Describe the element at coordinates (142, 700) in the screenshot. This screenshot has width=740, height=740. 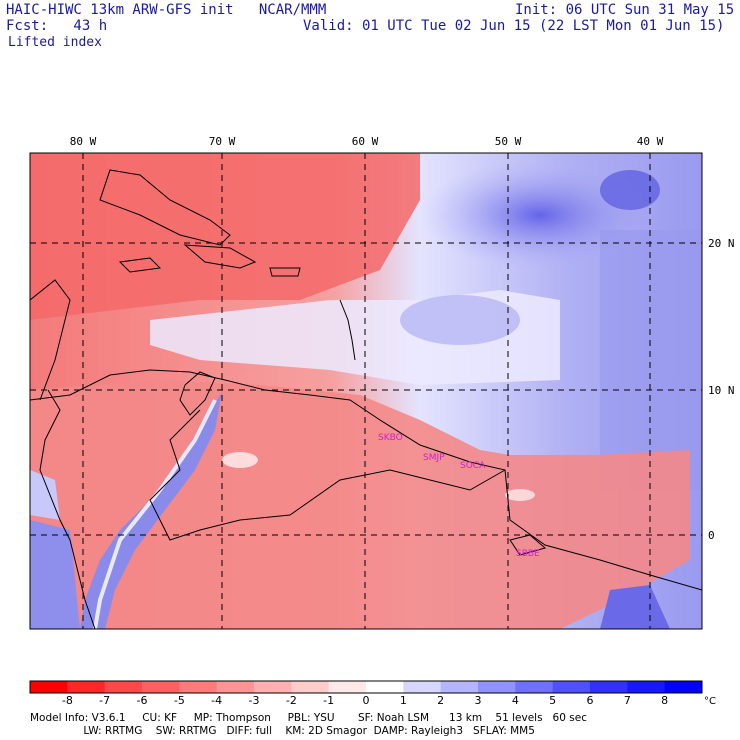
I see `colorbar-tick-label: -6` at that location.